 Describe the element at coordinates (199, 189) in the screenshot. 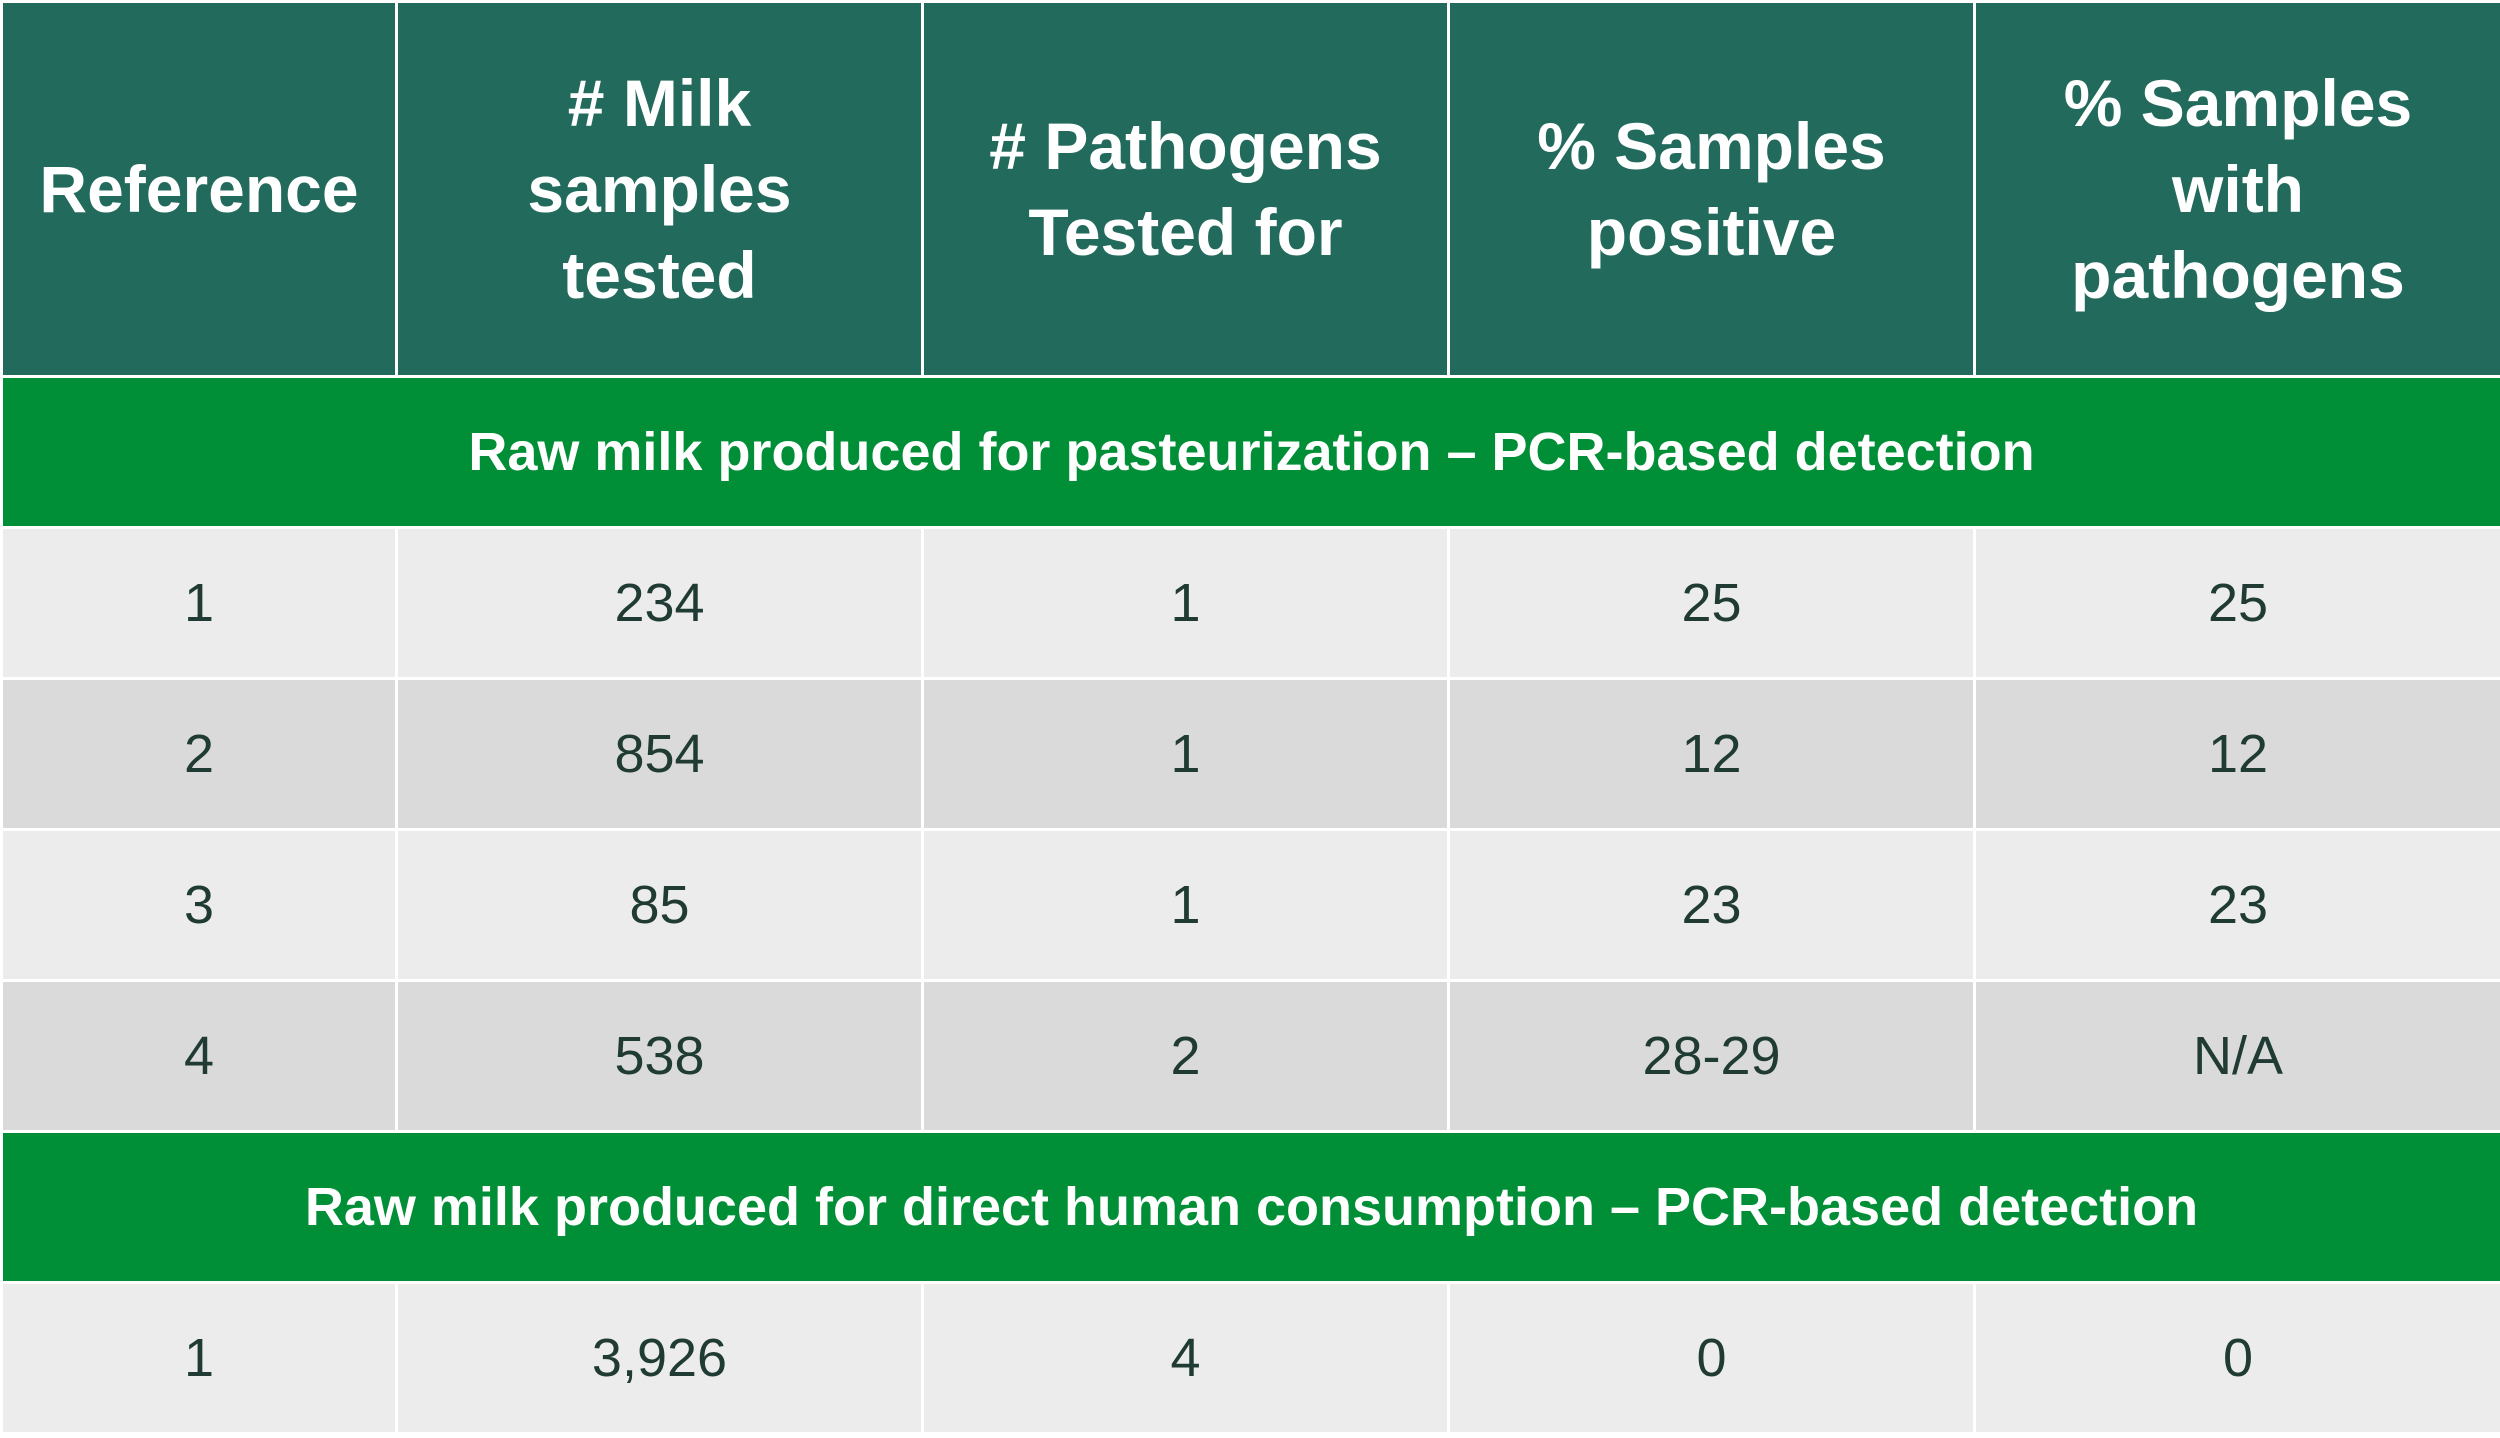

I see `header-reference: Reference` at that location.